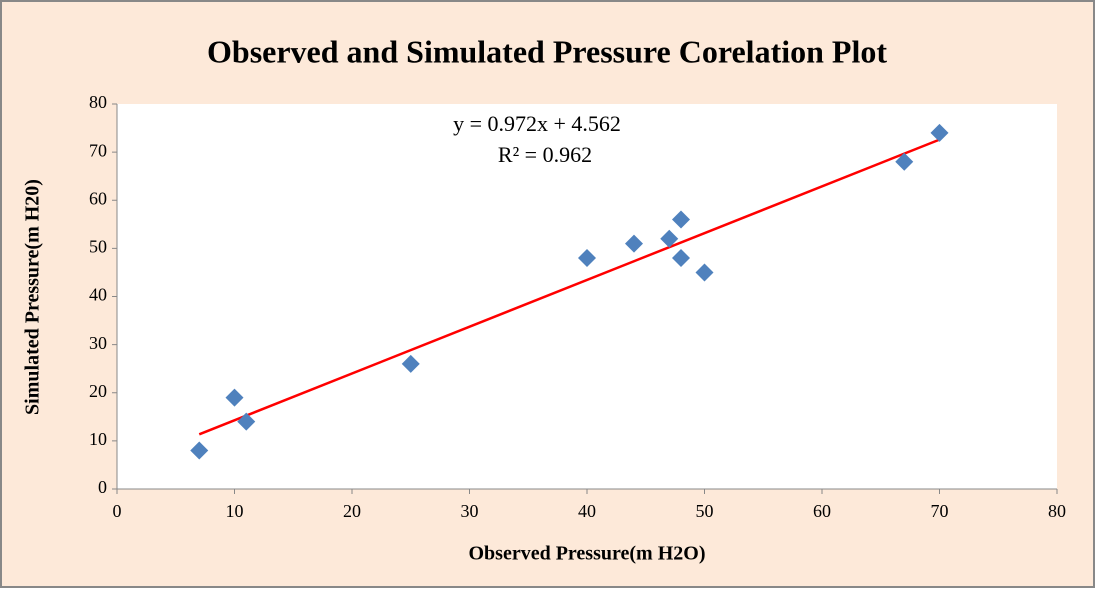  What do you see at coordinates (352, 511) in the screenshot?
I see `x-tick-label: 20` at bounding box center [352, 511].